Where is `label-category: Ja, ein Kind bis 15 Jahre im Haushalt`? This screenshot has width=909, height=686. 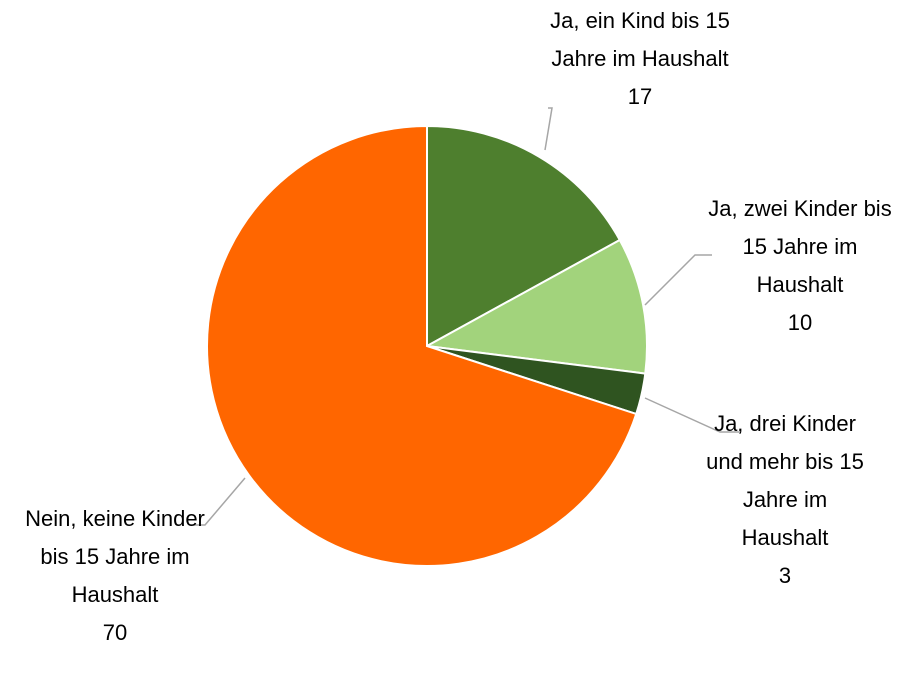 label-category: Ja, ein Kind bis 15 Jahre im Haushalt is located at coordinates (640, 39).